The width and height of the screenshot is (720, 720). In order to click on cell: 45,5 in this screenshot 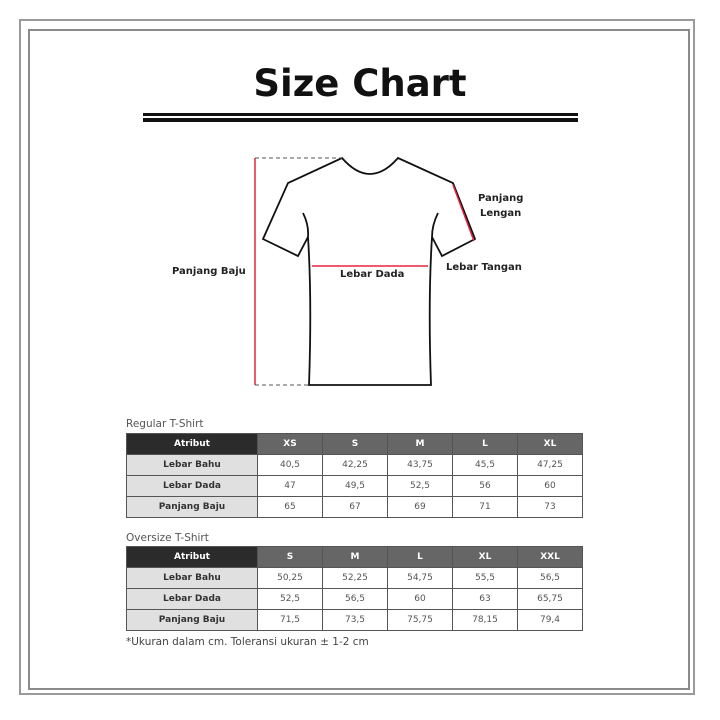, I will do `click(485, 465)`.